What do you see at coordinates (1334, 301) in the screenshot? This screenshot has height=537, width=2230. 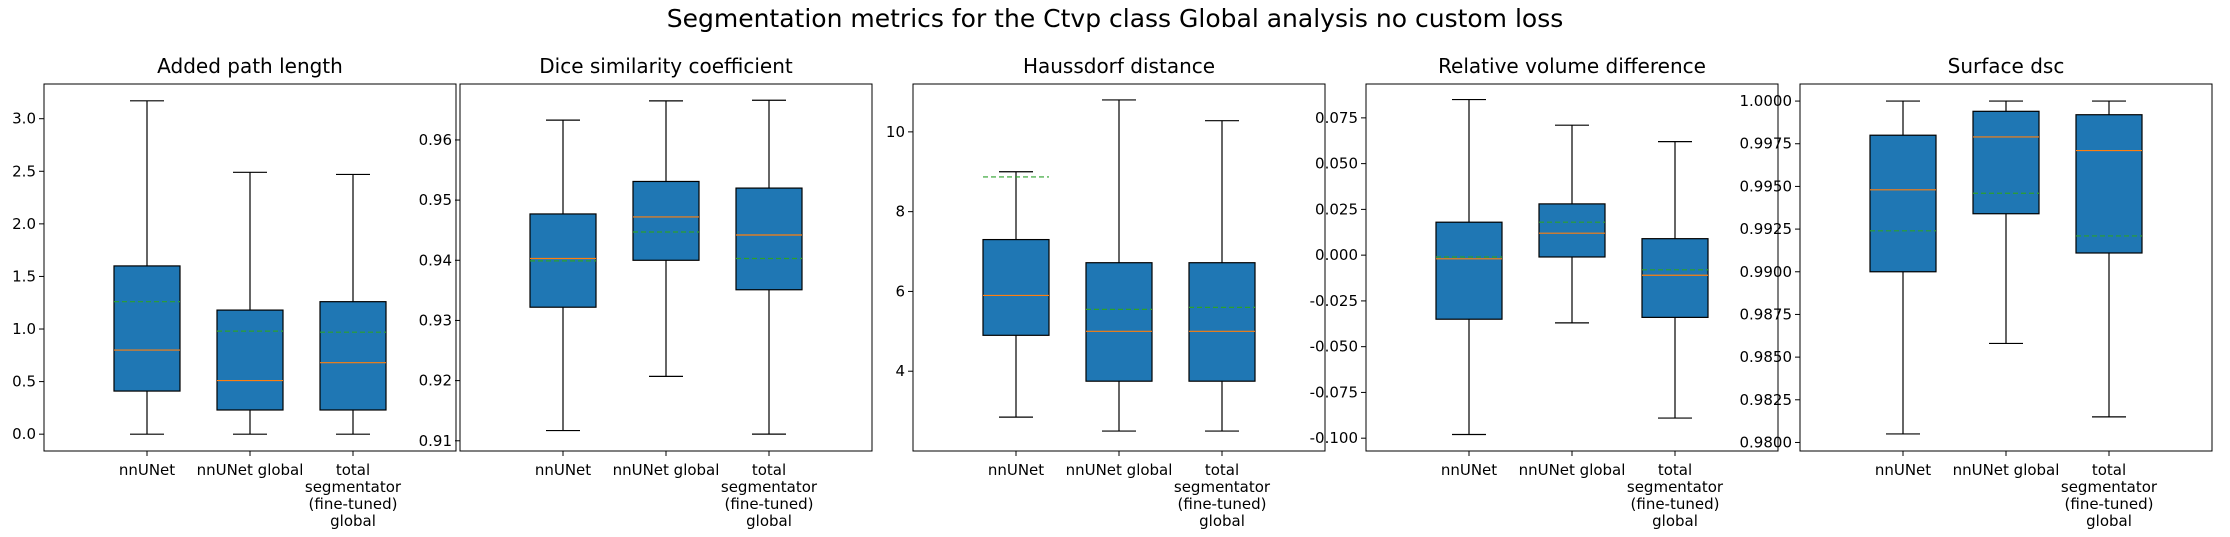 I see `y-tick-label: -0.025` at bounding box center [1334, 301].